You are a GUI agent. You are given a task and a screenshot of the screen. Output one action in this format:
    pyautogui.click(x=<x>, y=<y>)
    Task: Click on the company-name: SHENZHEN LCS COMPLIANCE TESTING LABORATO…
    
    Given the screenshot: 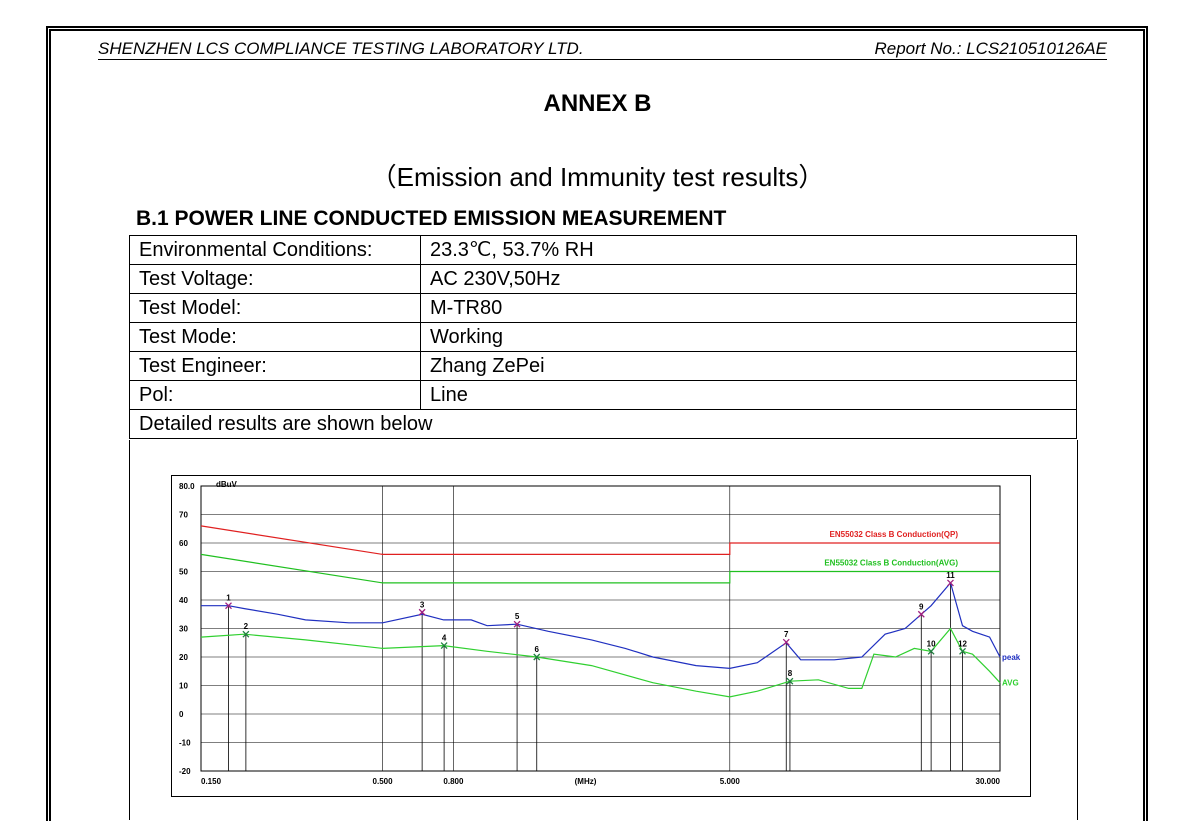 What is the action you would take?
    pyautogui.click(x=341, y=48)
    